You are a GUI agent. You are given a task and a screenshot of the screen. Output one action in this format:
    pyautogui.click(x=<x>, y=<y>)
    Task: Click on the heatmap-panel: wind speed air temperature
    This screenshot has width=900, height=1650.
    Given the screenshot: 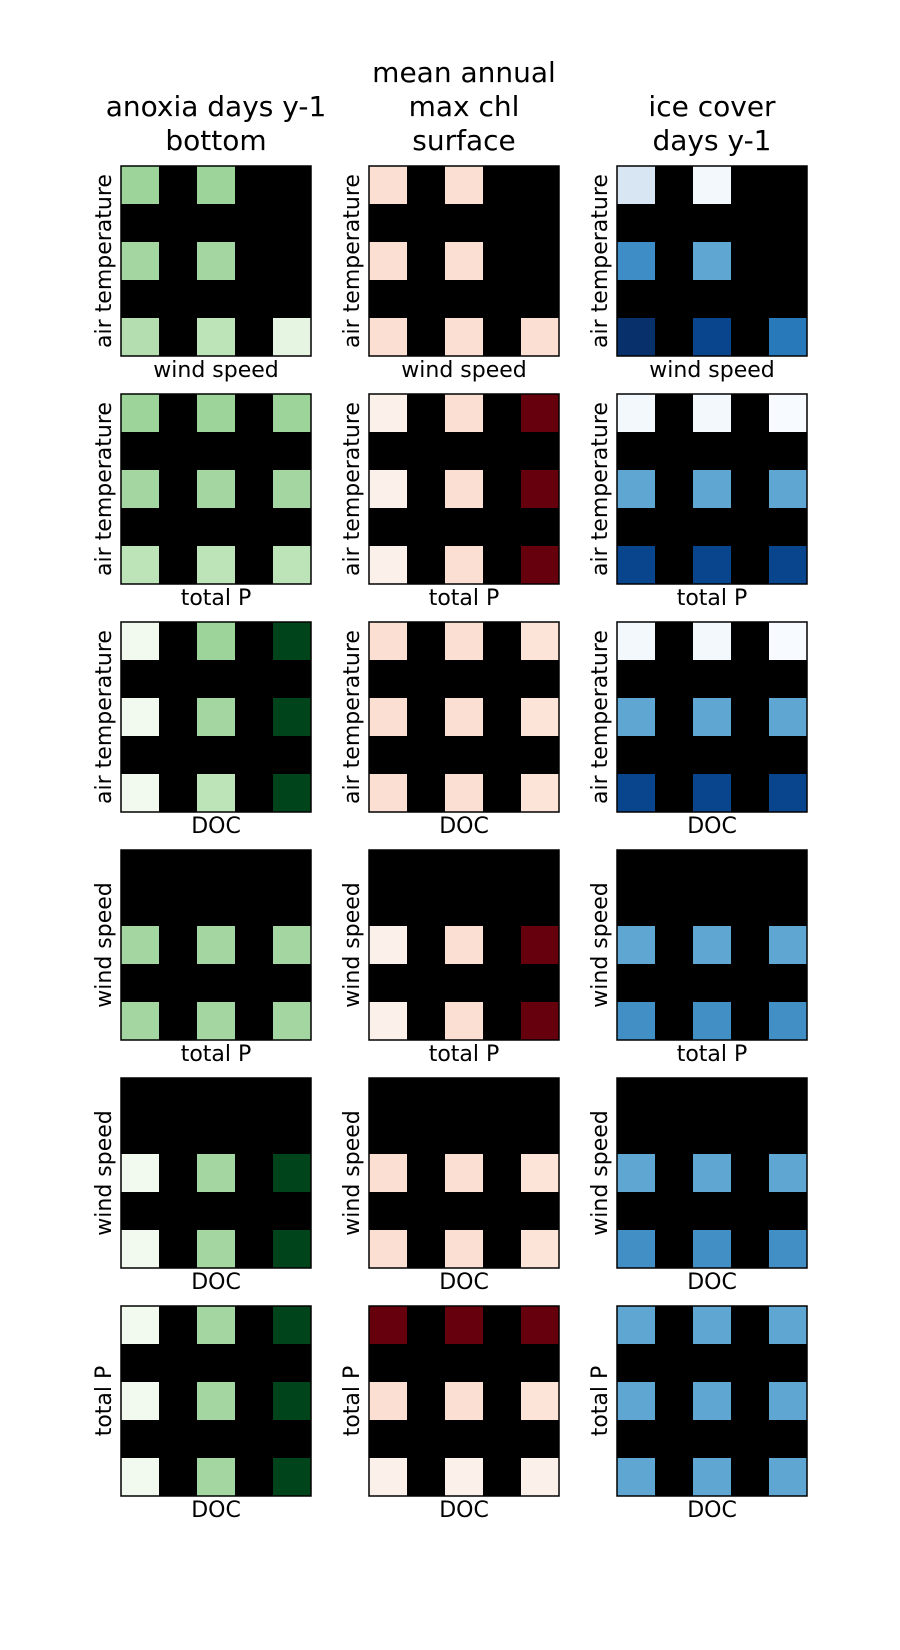 What is the action you would take?
    pyautogui.click(x=202, y=274)
    